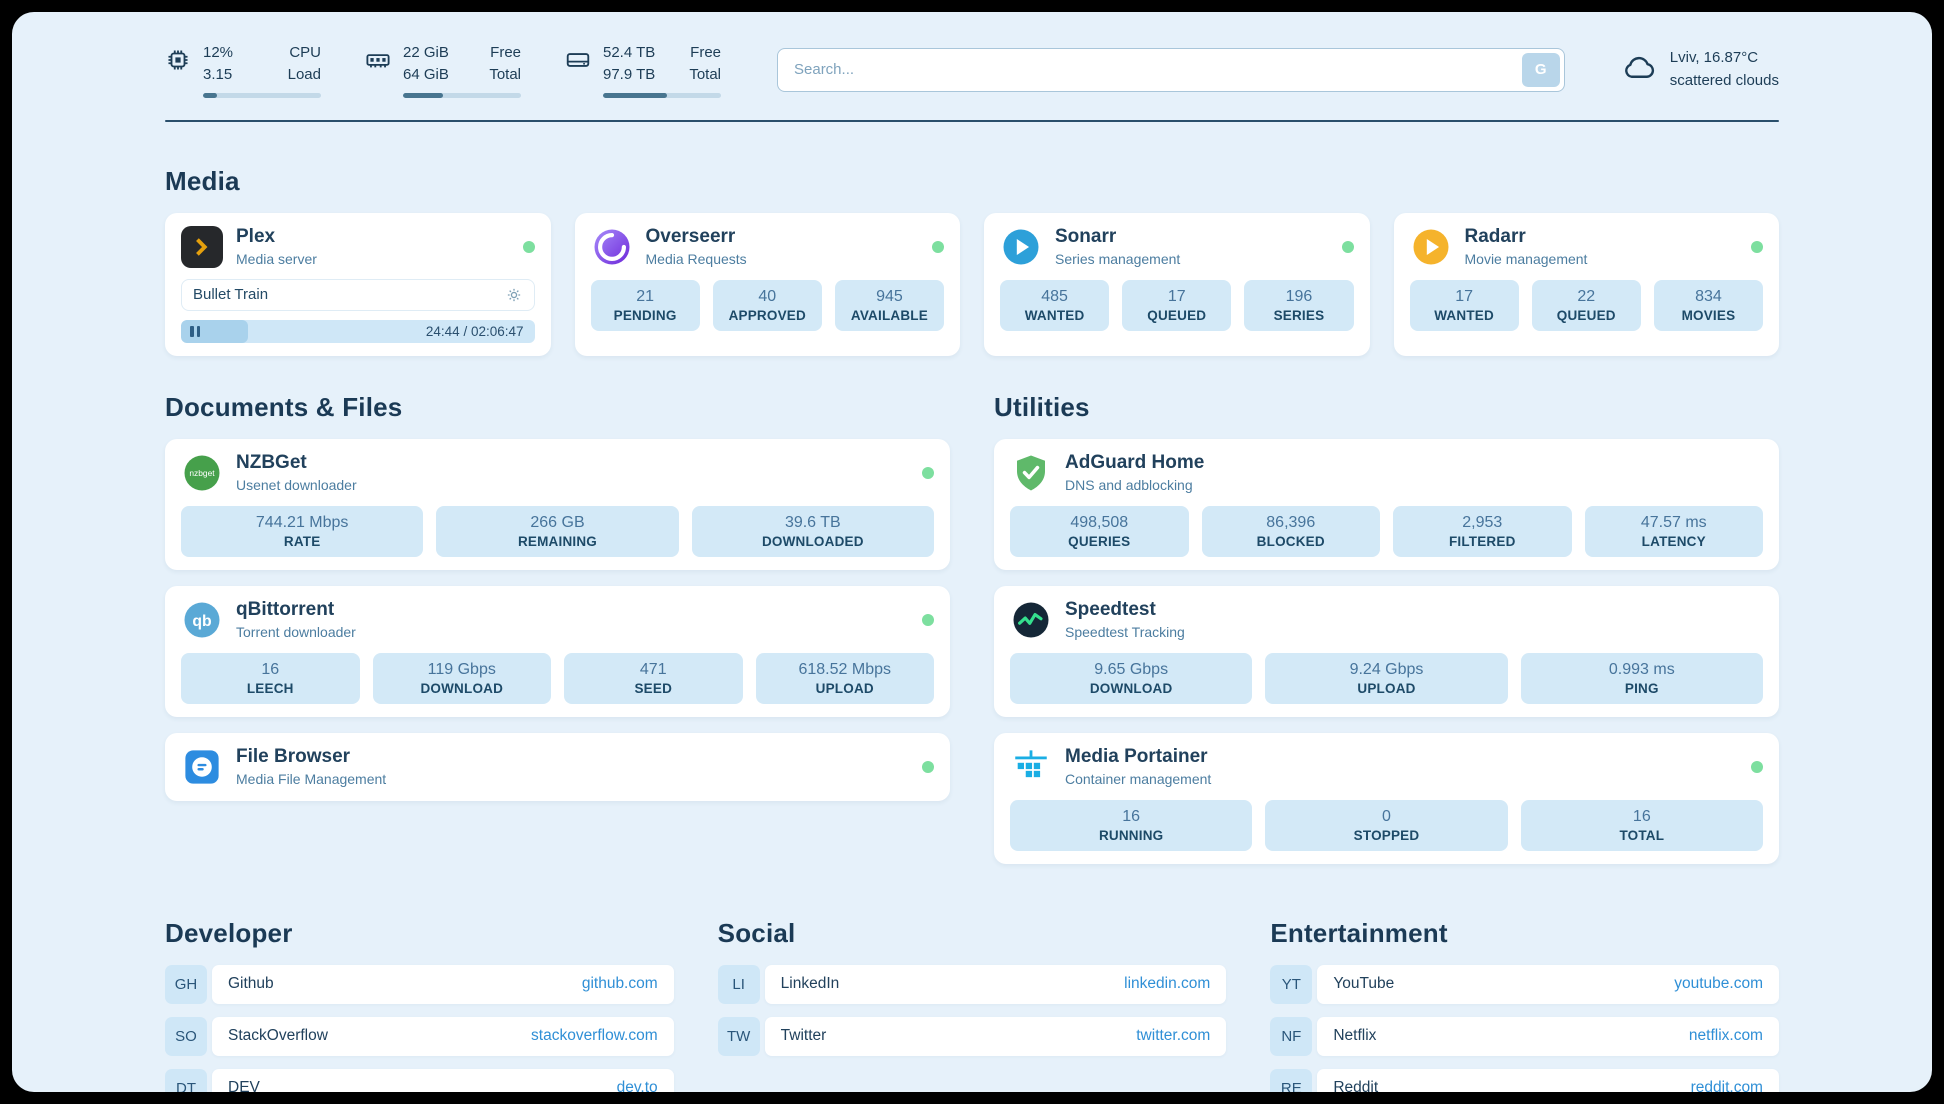 This screenshot has height=1104, width=1944. I want to click on stat-value: 744.21 Mbps, so click(302, 522).